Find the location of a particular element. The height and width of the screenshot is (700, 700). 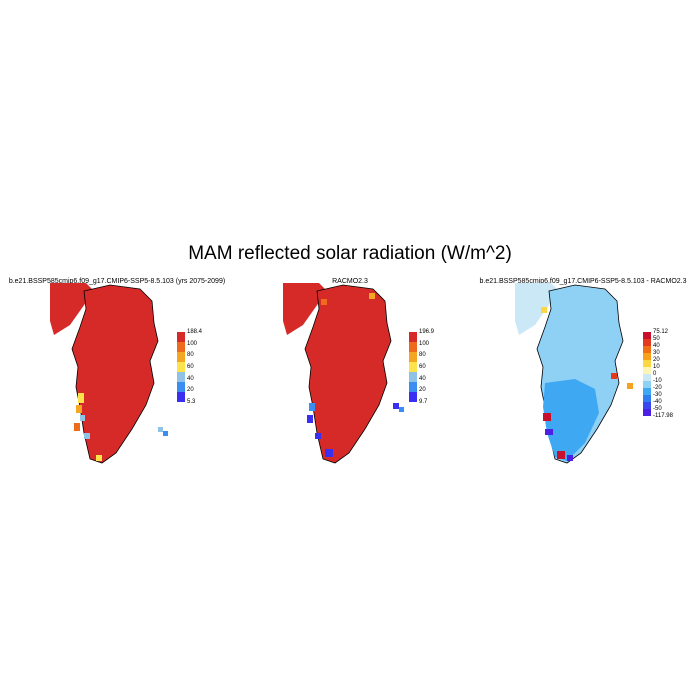

colorbar-model: 188.4 100 80 60 40 20 5.3 is located at coordinates (189, 367).